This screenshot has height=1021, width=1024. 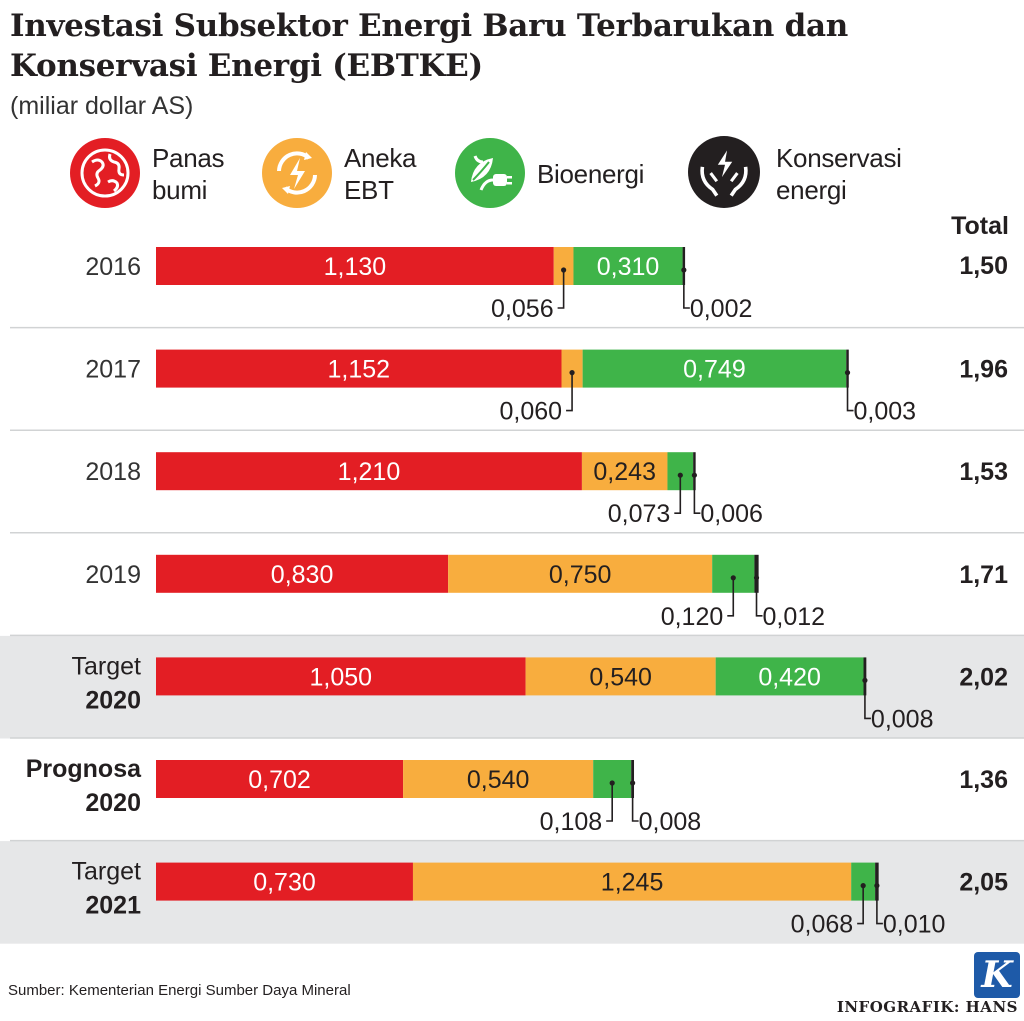 I want to click on infographic-credit: INFOGRAFIK: HANS, so click(x=927, y=1007).